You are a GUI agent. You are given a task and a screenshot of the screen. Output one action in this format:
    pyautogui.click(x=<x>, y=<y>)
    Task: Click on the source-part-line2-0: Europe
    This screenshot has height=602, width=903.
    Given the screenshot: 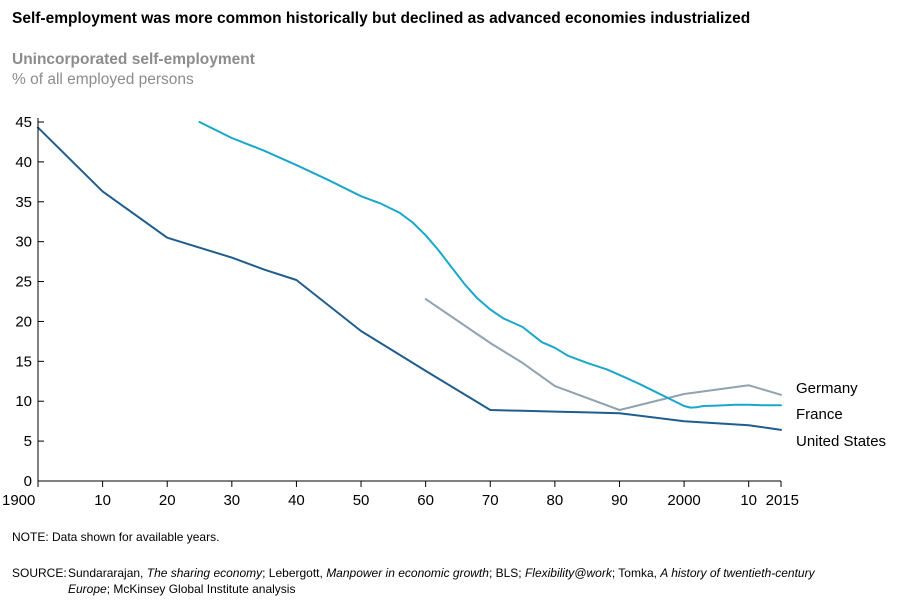 What is the action you would take?
    pyautogui.click(x=87, y=589)
    